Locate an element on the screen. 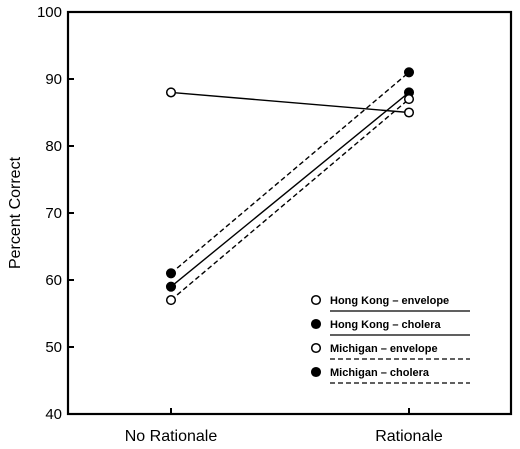  y-axis-label: Percent Correct is located at coordinates (15, 212).